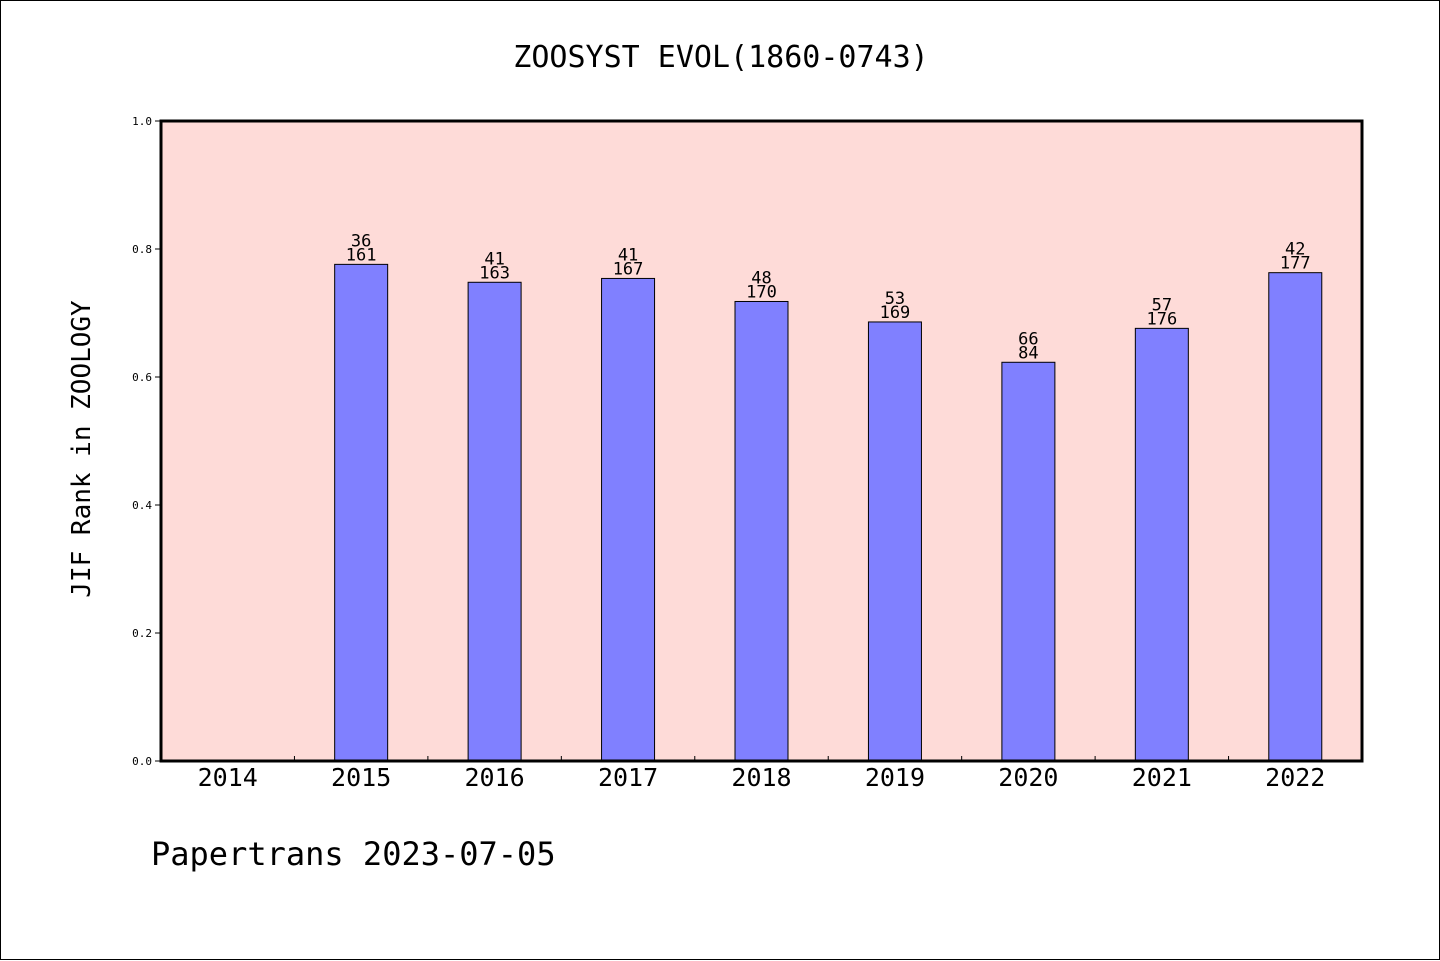 The height and width of the screenshot is (961, 1440). I want to click on x-tick-label-2019: 2019, so click(895, 777).